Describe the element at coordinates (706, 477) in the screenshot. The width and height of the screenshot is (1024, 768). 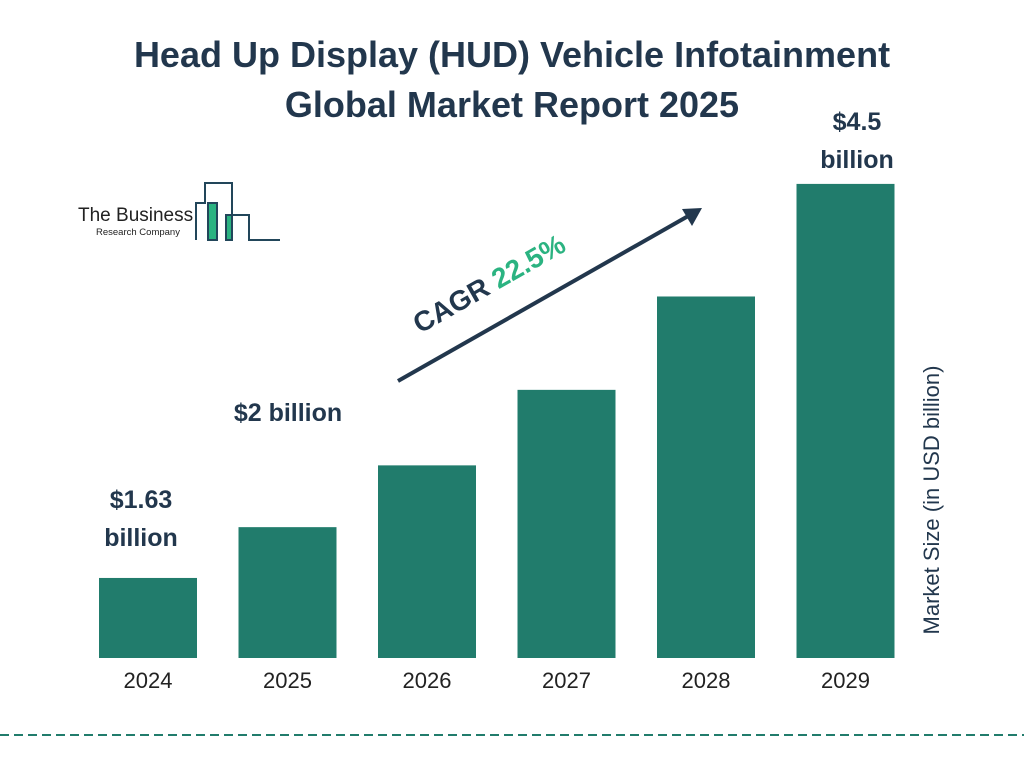
I see `bar-2028` at that location.